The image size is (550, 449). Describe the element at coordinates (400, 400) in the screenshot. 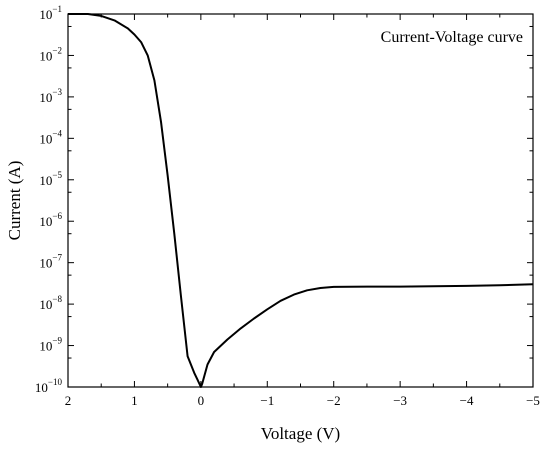

I see `x-tick-label: −3` at that location.